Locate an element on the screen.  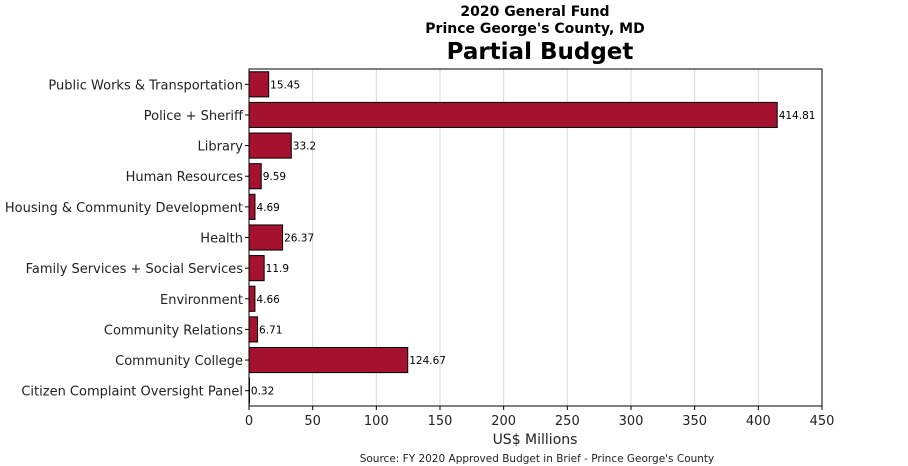
category-label: Housing & Community Development is located at coordinates (124, 208).